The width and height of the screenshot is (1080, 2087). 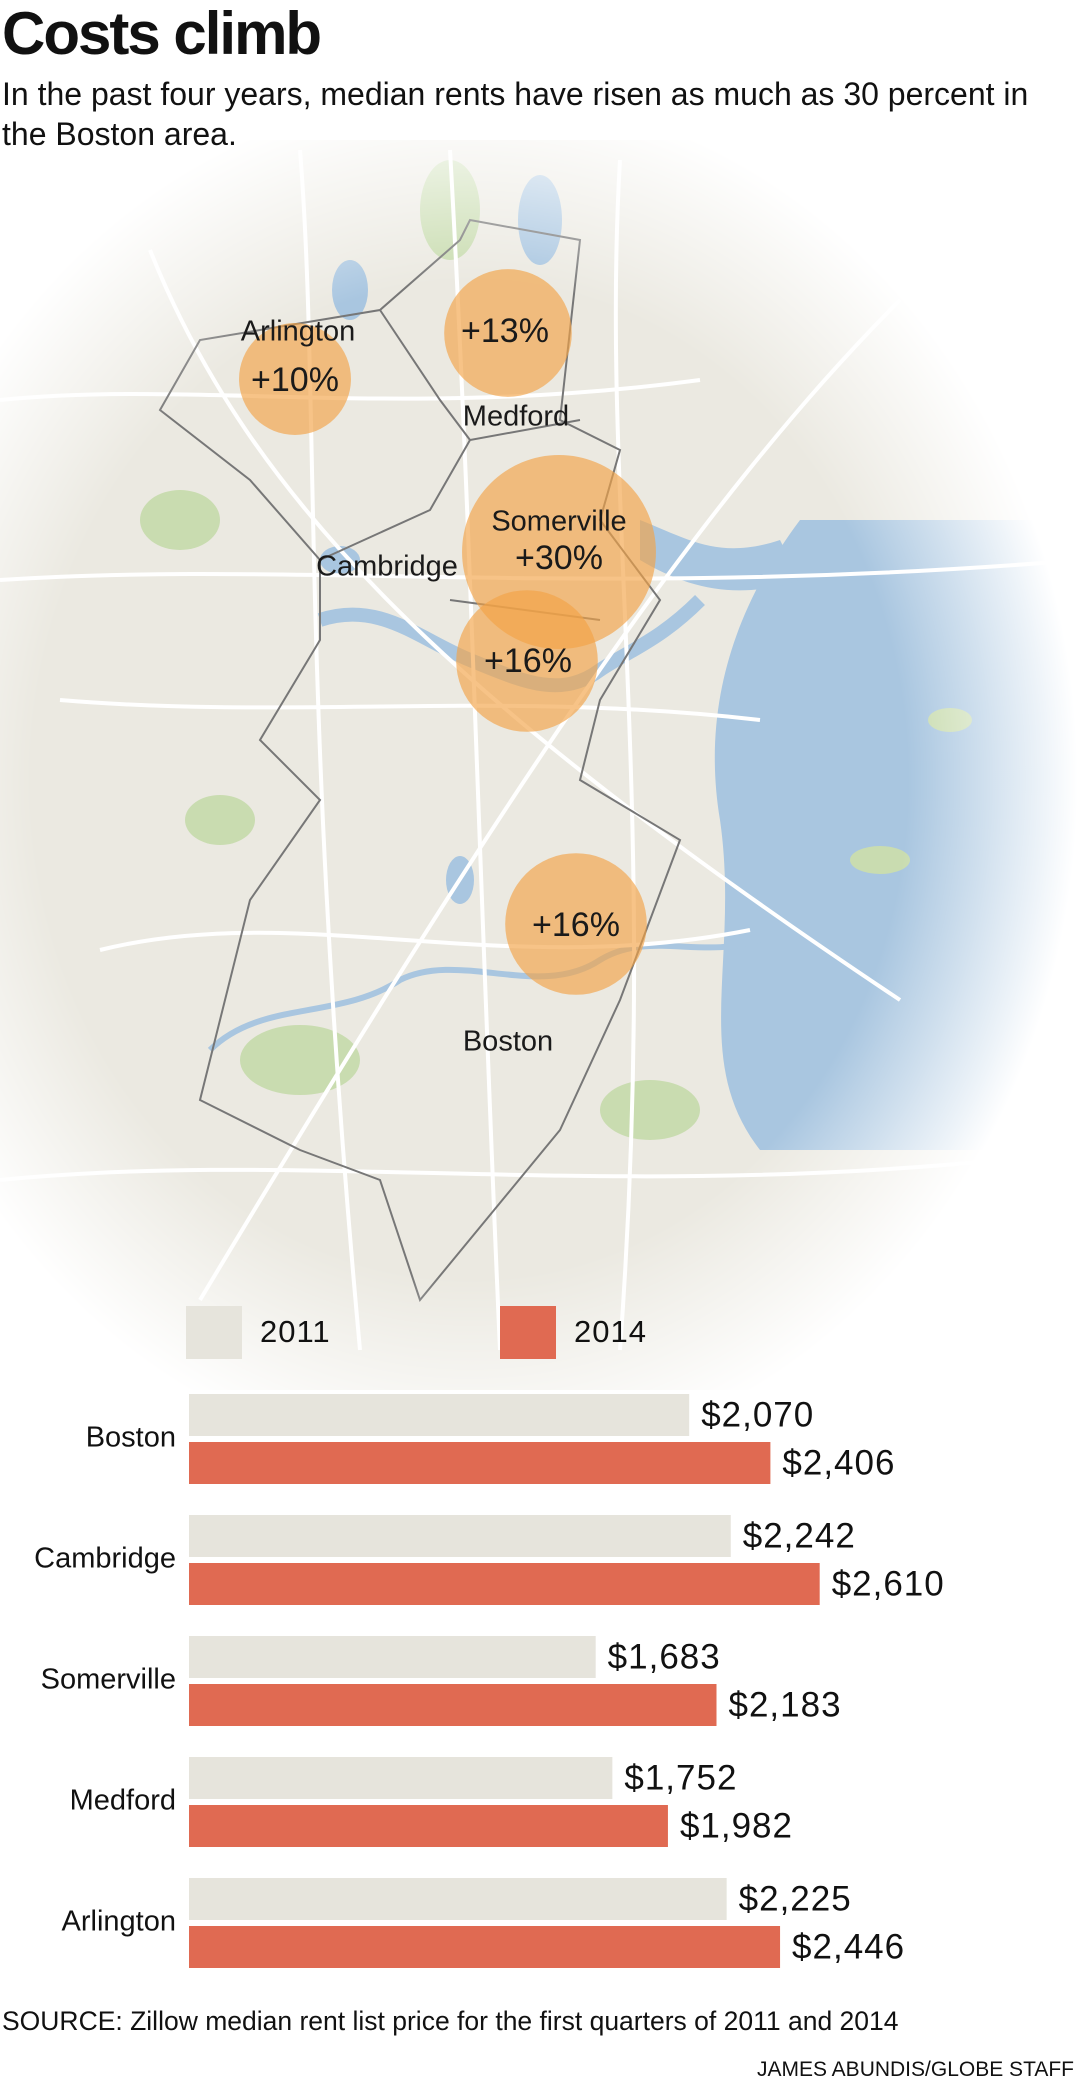 What do you see at coordinates (105, 1559) in the screenshot?
I see `category-label: Cambridge` at bounding box center [105, 1559].